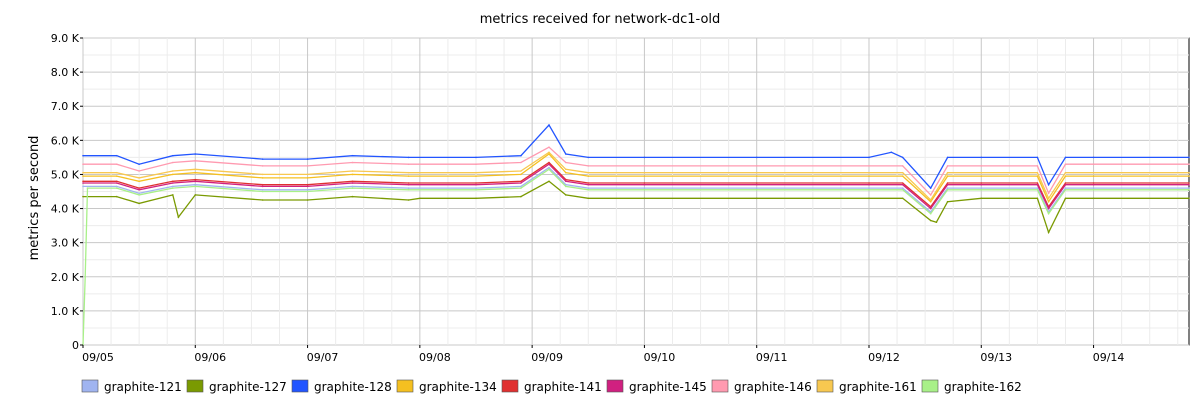 This screenshot has height=400, width=1200. What do you see at coordinates (600, 19) in the screenshot?
I see `chart-title: metrics received for network-dc1-old` at bounding box center [600, 19].